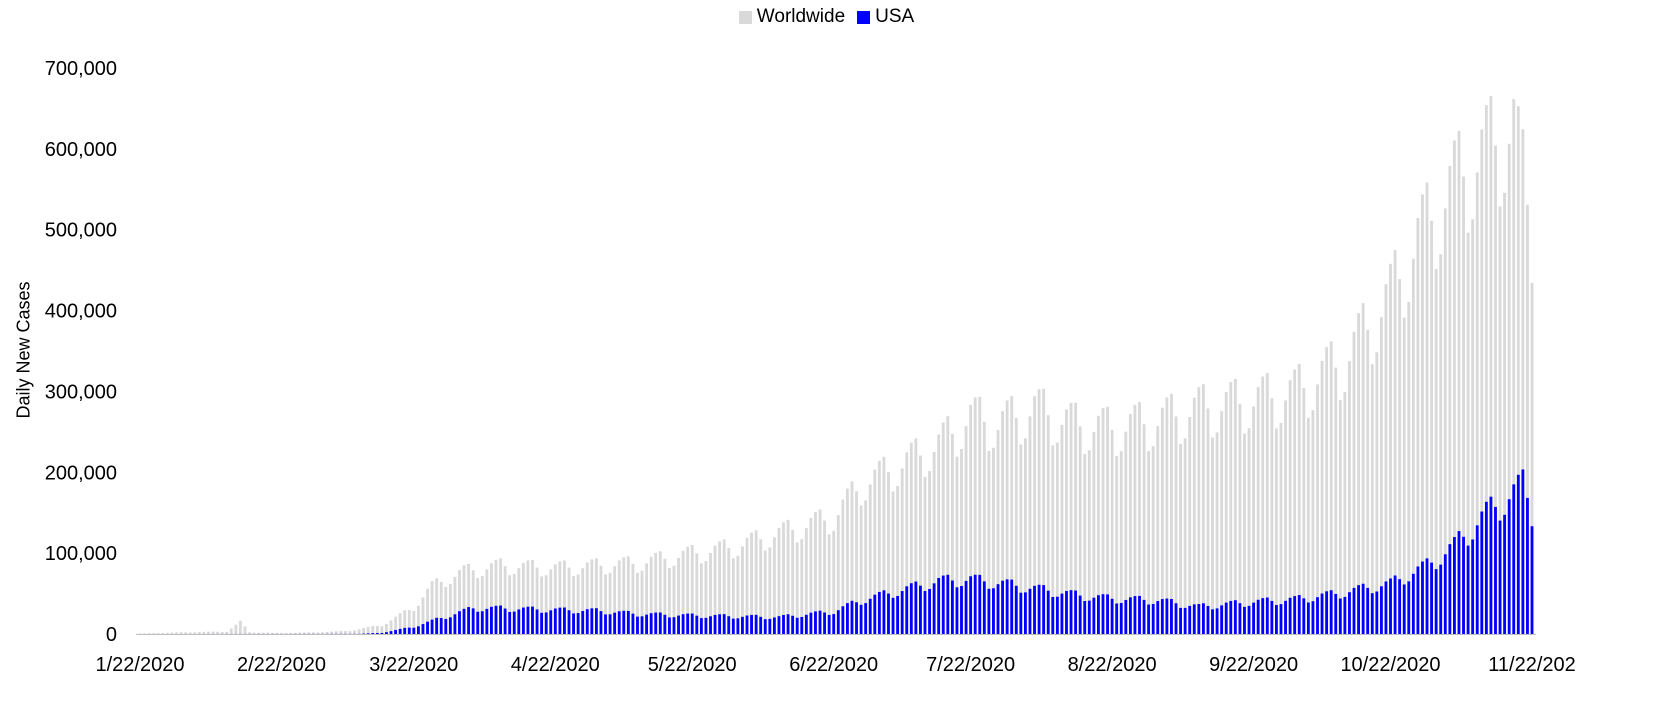  What do you see at coordinates (81, 473) in the screenshot?
I see `y-tick-label: 200,000` at bounding box center [81, 473].